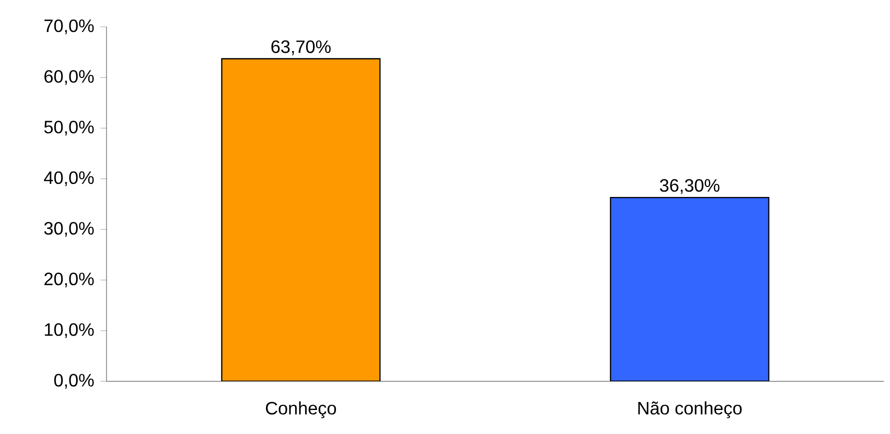 The width and height of the screenshot is (890, 434). What do you see at coordinates (301, 48) in the screenshot?
I see `data-label: 63,70%` at bounding box center [301, 48].